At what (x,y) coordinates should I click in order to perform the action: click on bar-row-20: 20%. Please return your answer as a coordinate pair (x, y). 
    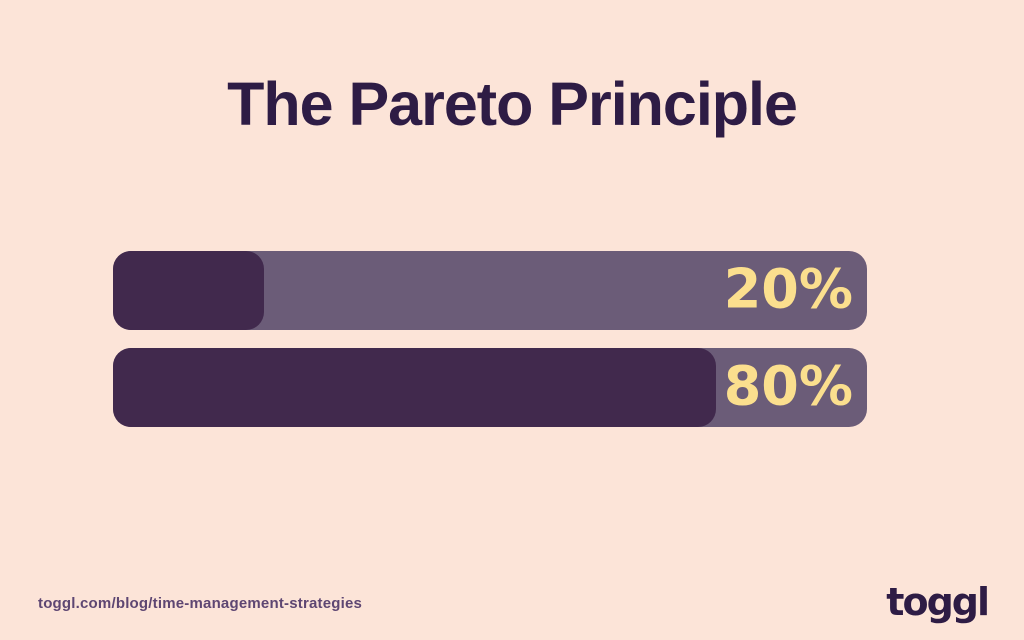
    Looking at the image, I should click on (490, 290).